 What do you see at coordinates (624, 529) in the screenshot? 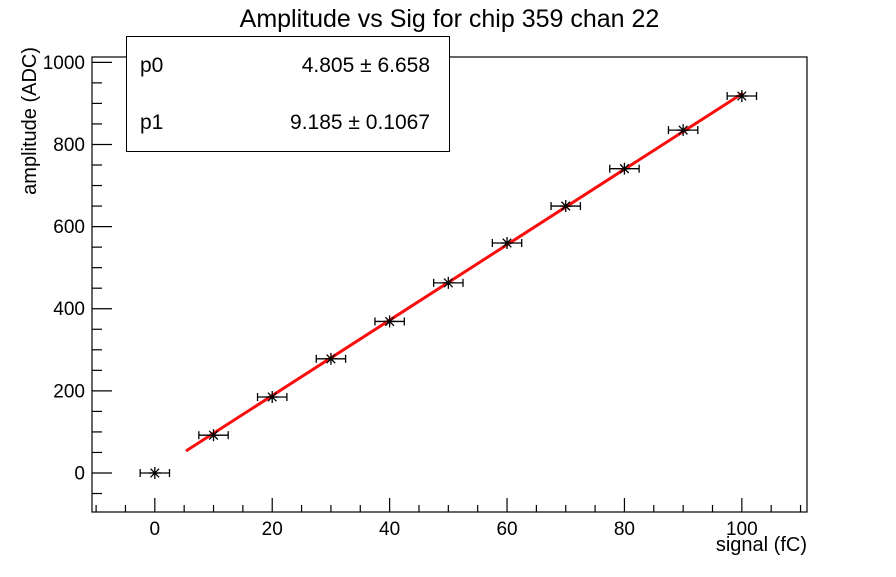
I see `x-tick-label: 80` at bounding box center [624, 529].